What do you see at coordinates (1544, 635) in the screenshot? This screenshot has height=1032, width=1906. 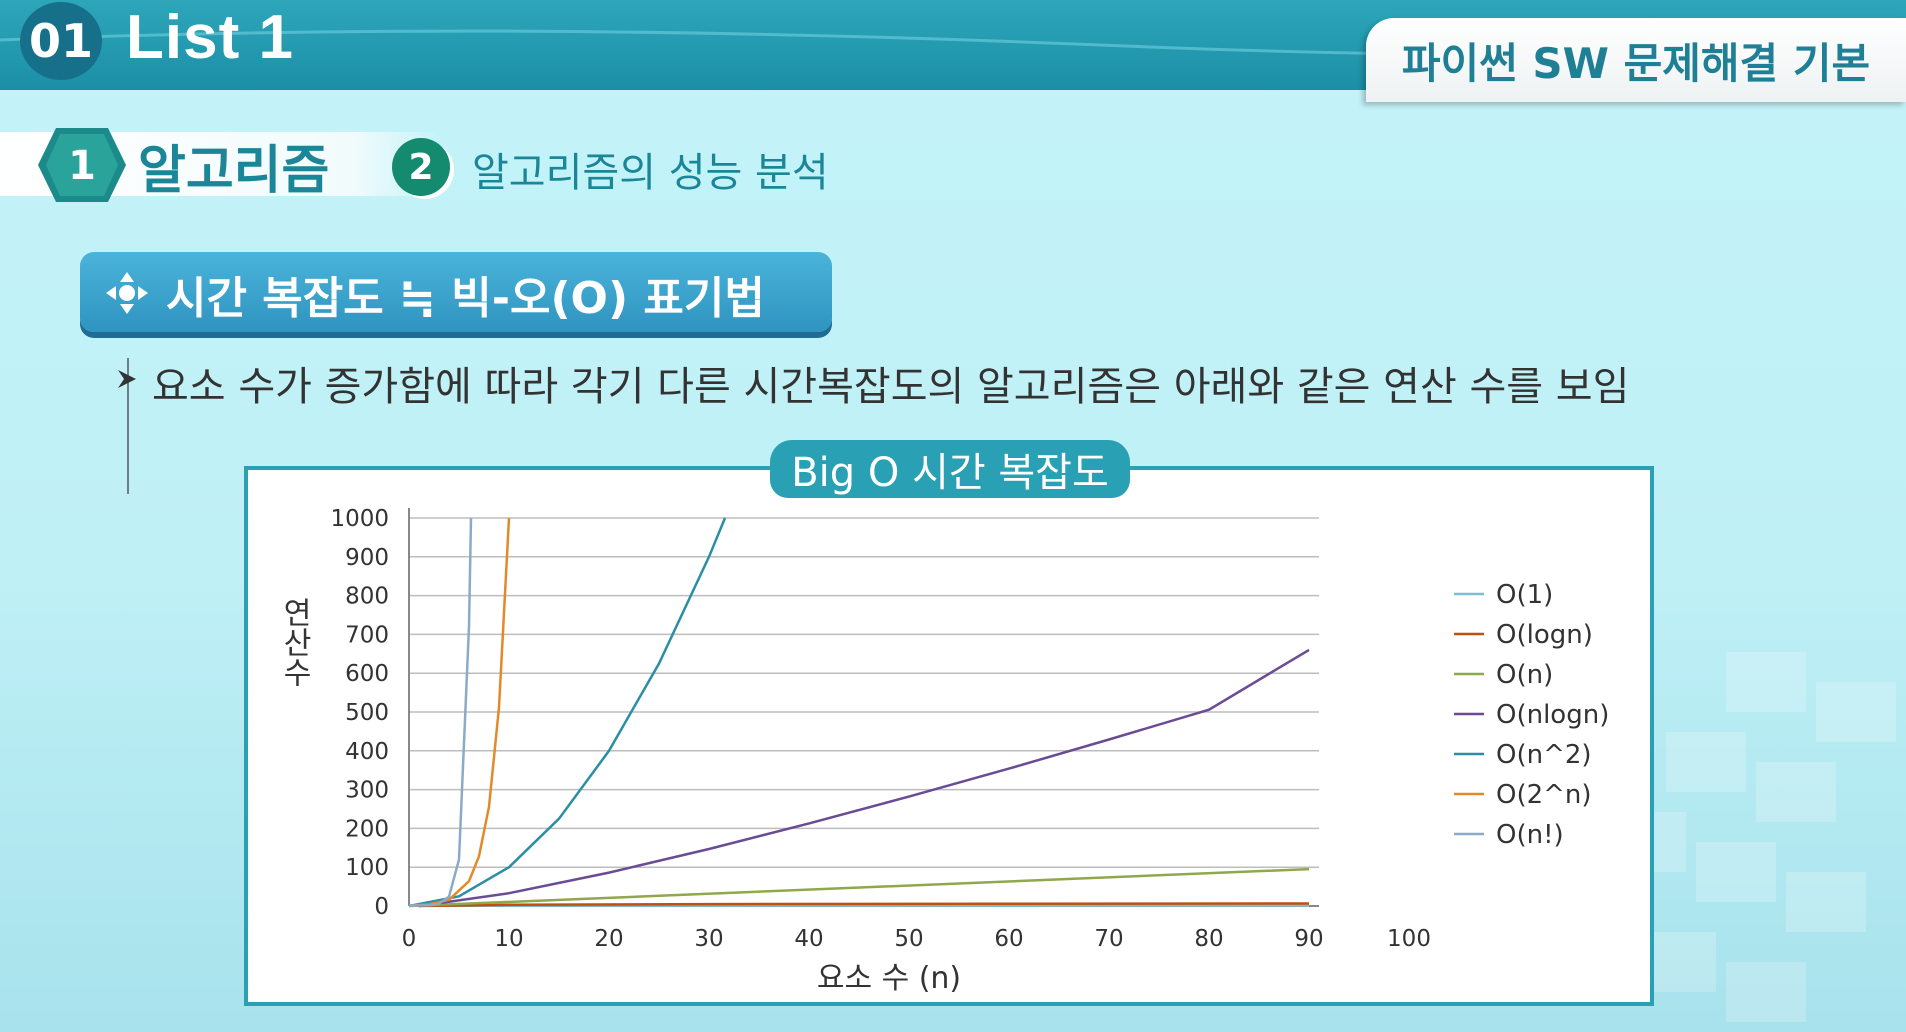 I see `legend-label: O(logn)` at bounding box center [1544, 635].